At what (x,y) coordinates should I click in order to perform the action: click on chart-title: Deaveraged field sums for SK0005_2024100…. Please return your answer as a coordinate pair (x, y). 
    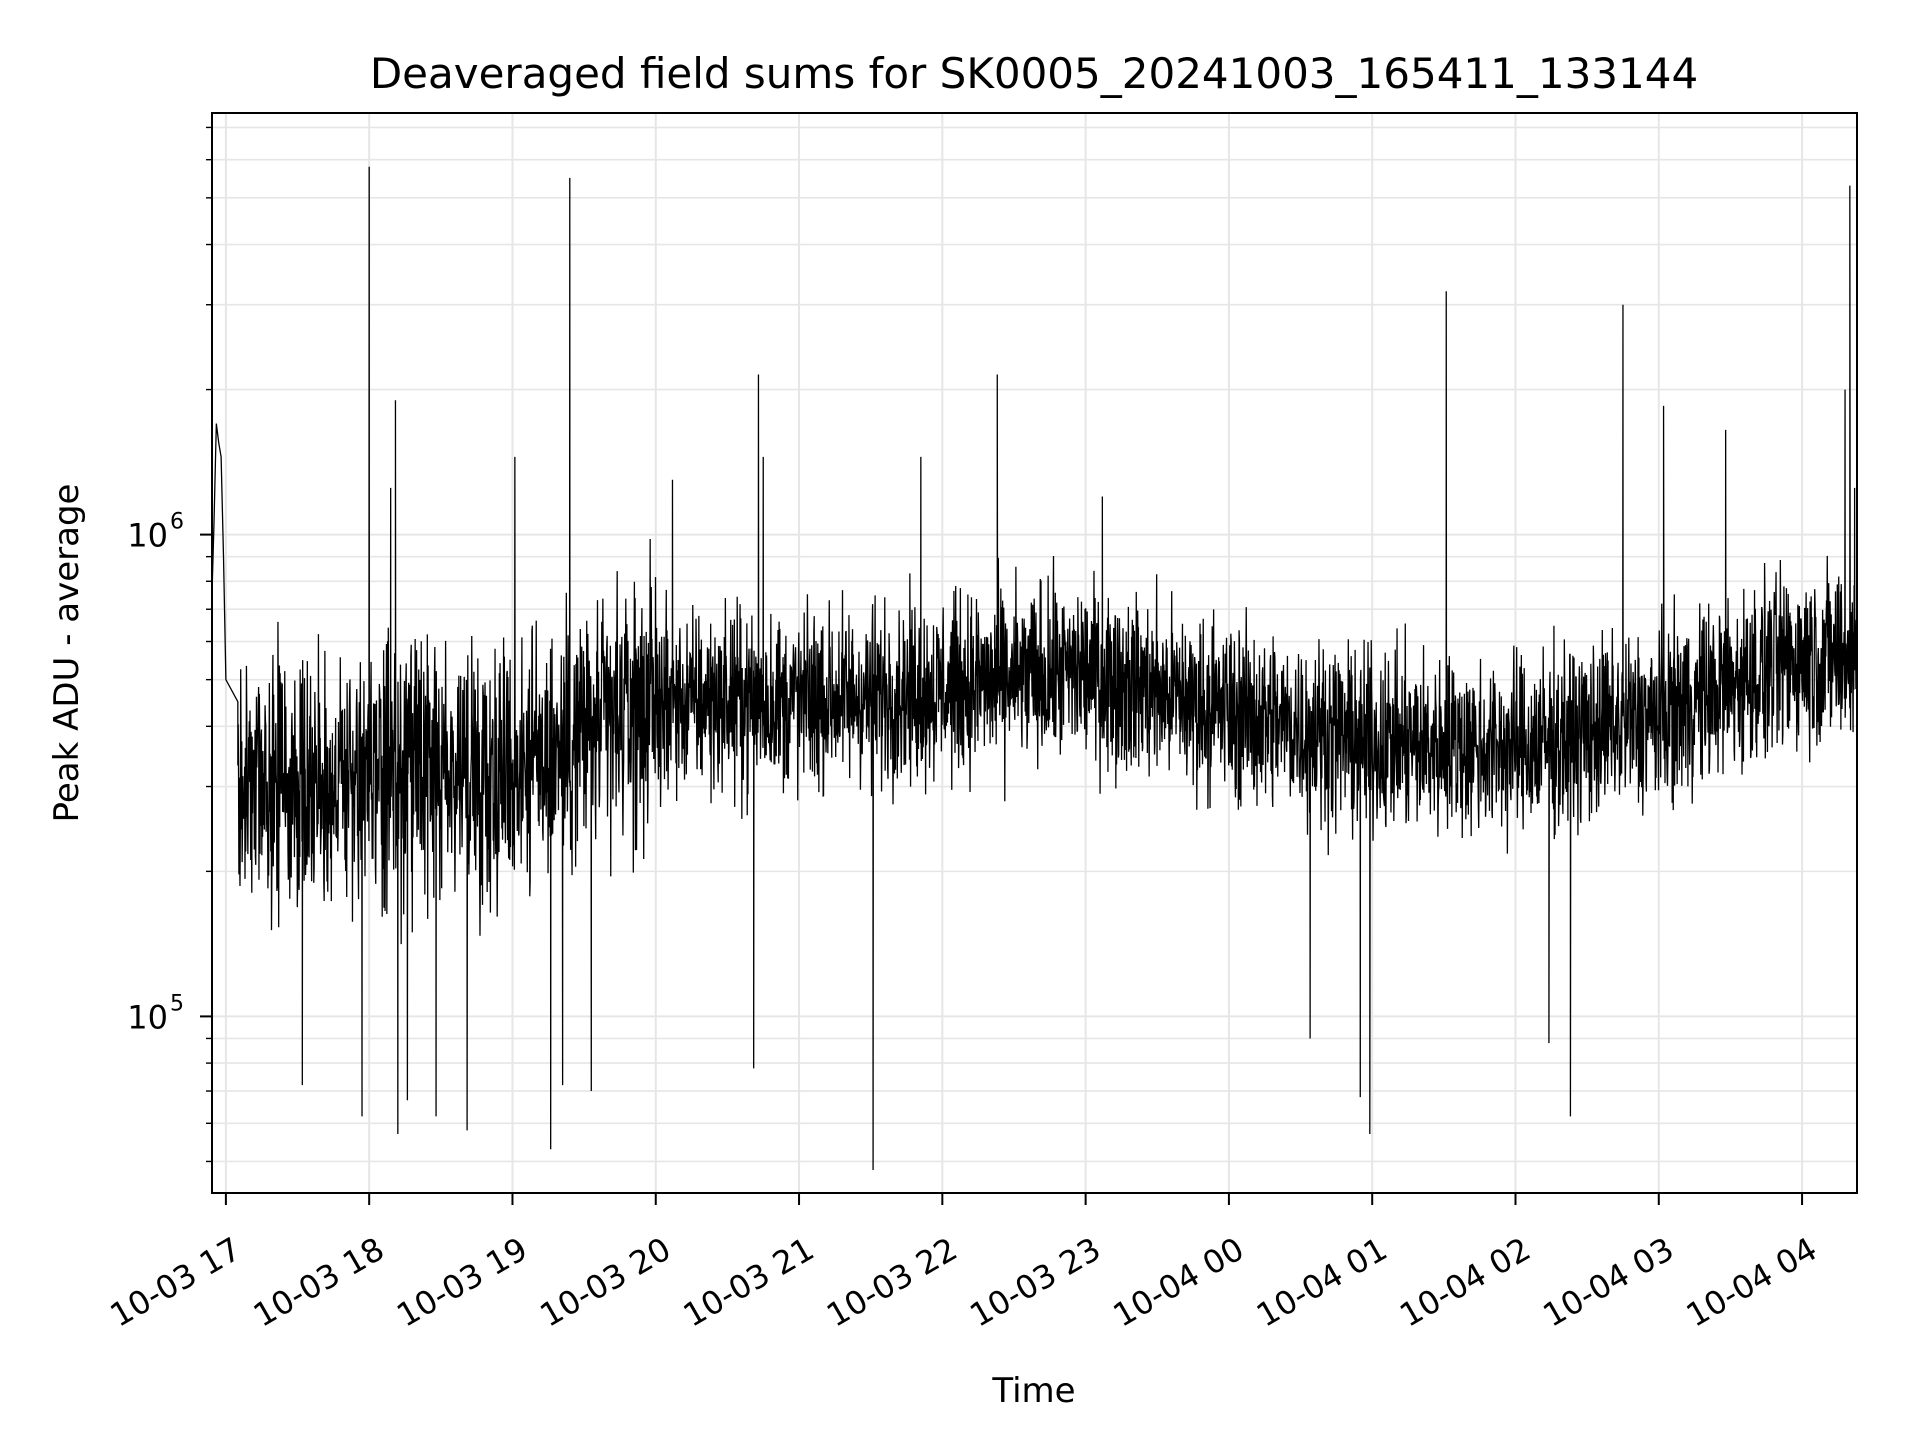
    Looking at the image, I should click on (1034, 73).